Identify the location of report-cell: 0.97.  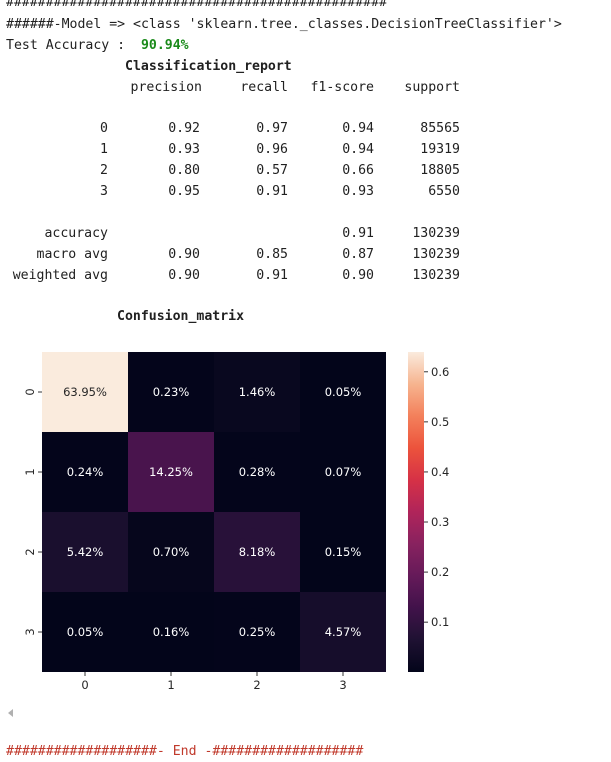
(272, 128).